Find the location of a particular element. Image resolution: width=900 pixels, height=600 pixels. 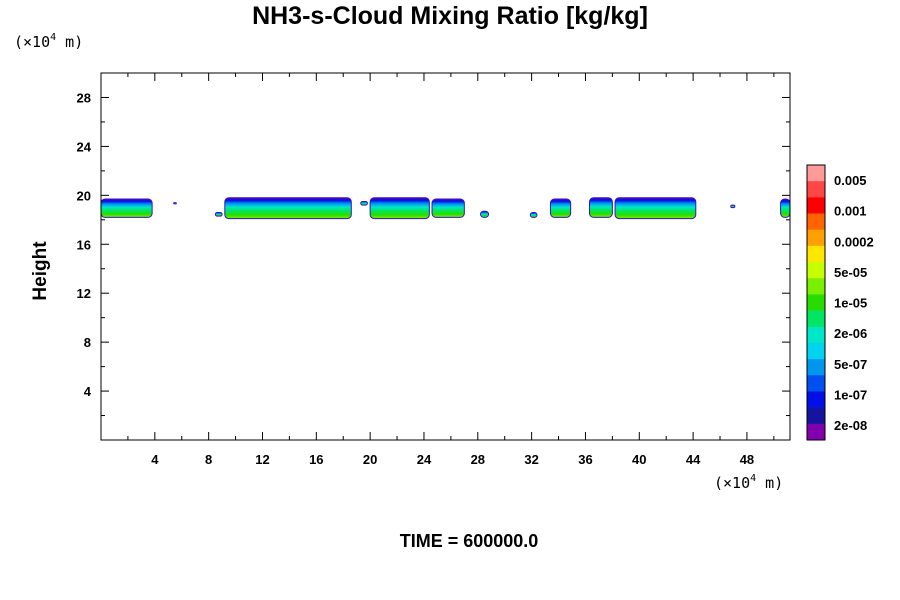

x-axis-unit: (×104 m) is located at coordinates (749, 482).